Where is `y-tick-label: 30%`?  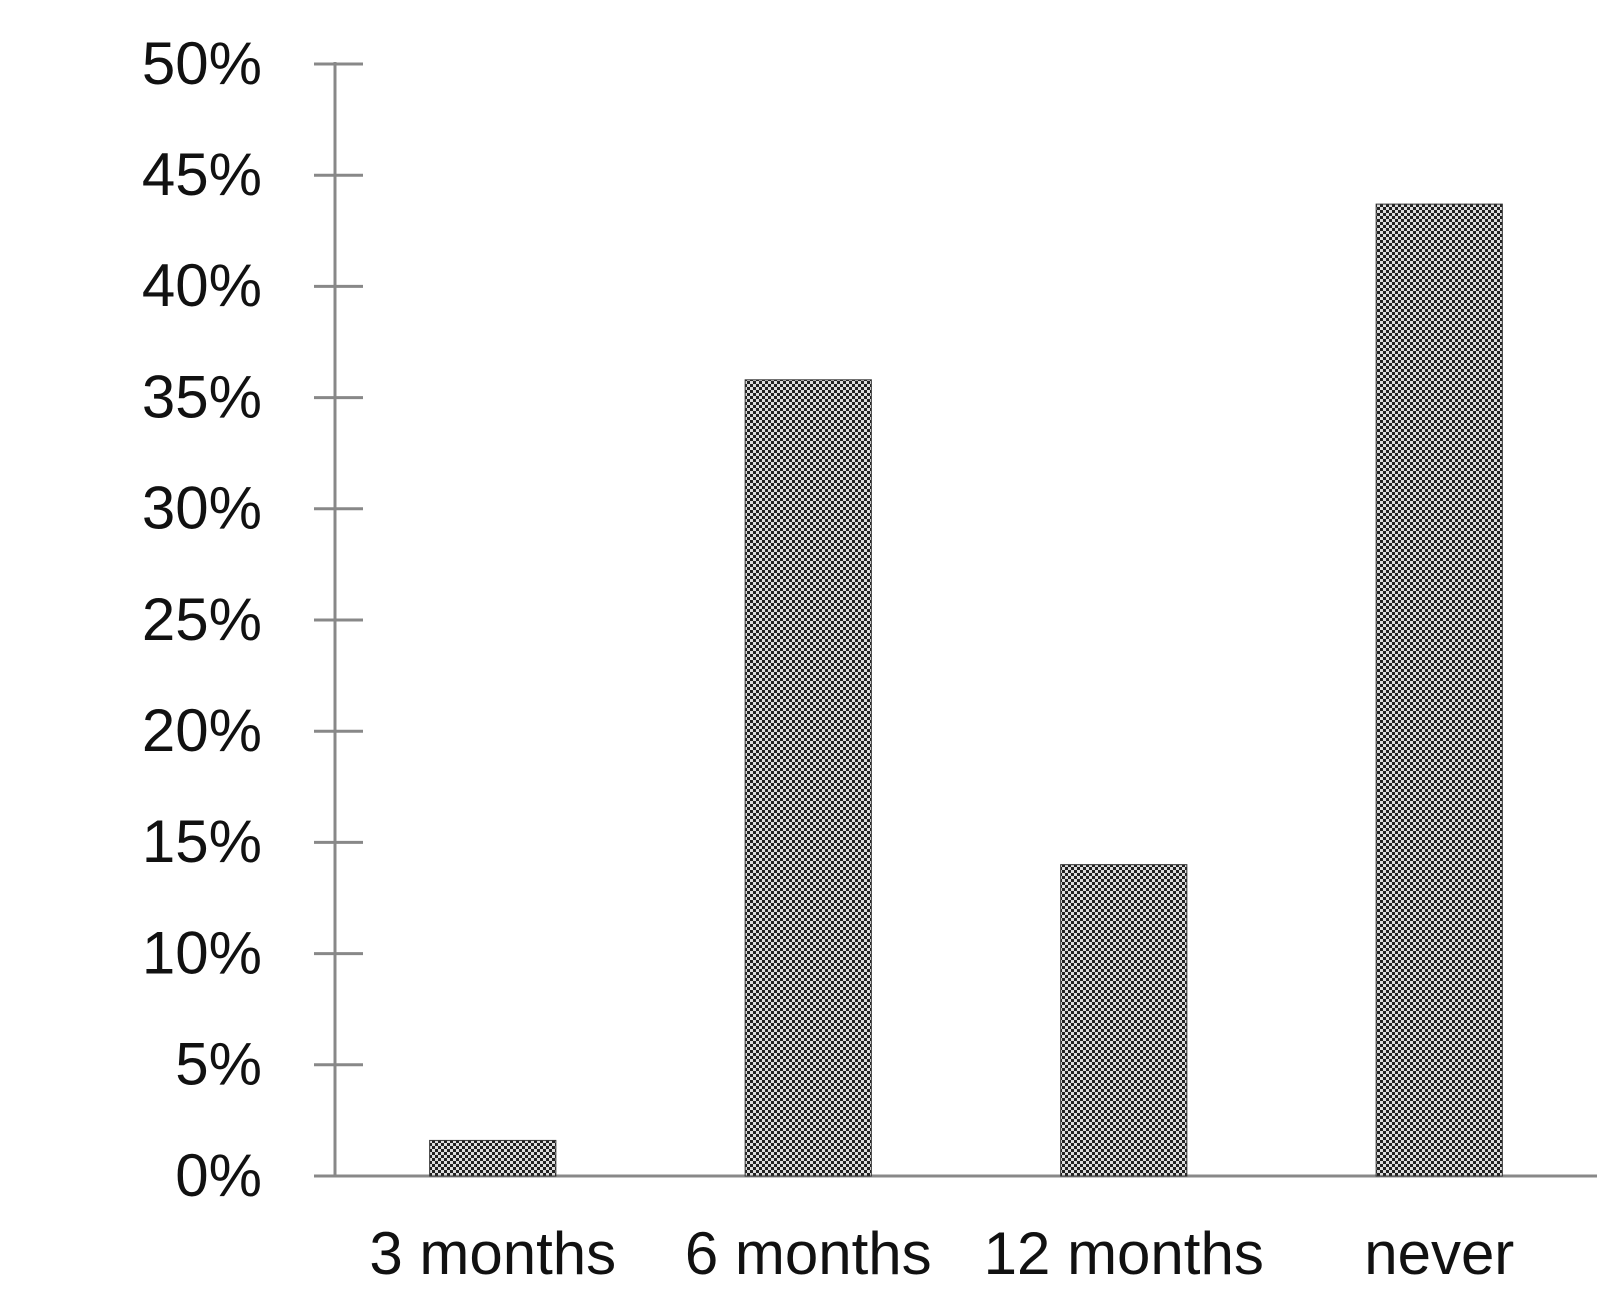 y-tick-label: 30% is located at coordinates (202, 508).